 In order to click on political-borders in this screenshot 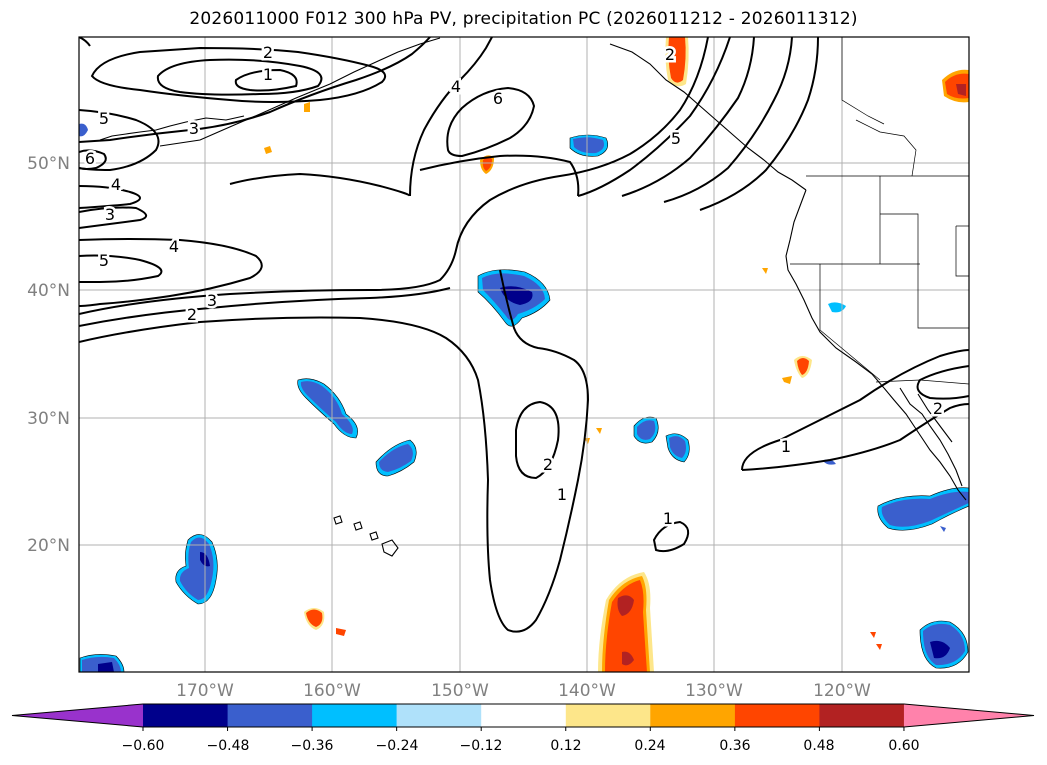, I will do `click(879, 211)`.